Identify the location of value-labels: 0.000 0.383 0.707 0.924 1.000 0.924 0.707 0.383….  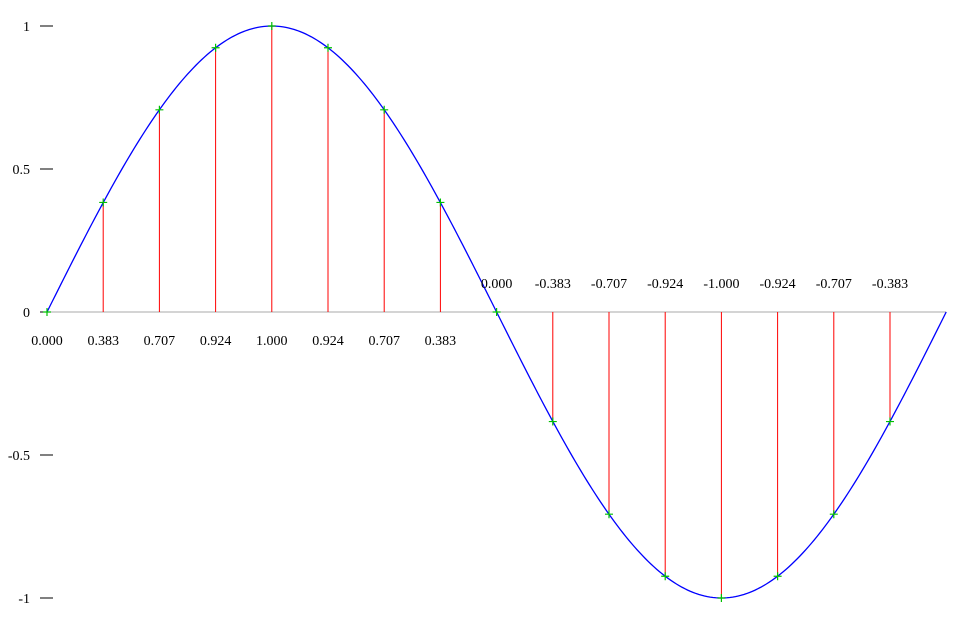
(469, 313).